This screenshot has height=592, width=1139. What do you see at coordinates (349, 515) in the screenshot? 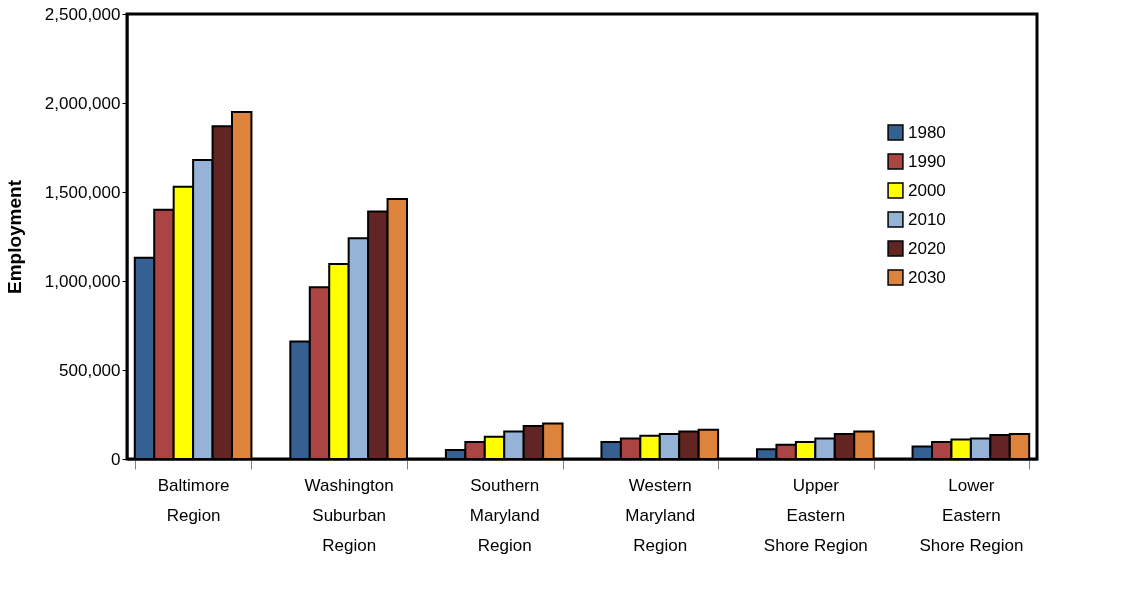
I see `x-tick-label: Washington Suburban Region` at bounding box center [349, 515].